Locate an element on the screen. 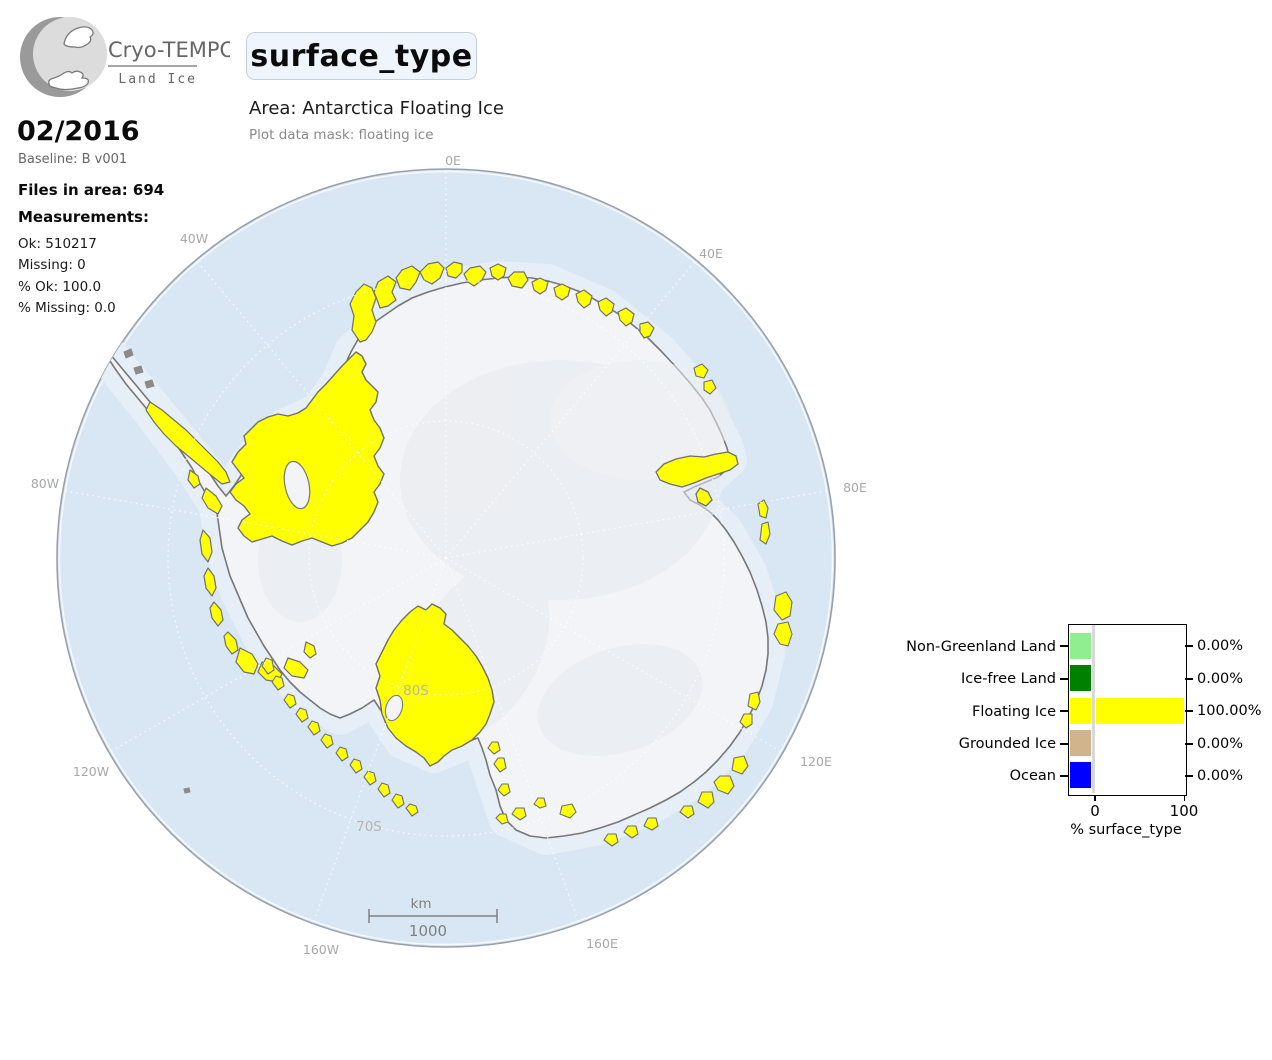 This screenshot has width=1272, height=1060. cryo-tempo-logo: Cryo-TEMPO Land Ice is located at coordinates (125, 57).